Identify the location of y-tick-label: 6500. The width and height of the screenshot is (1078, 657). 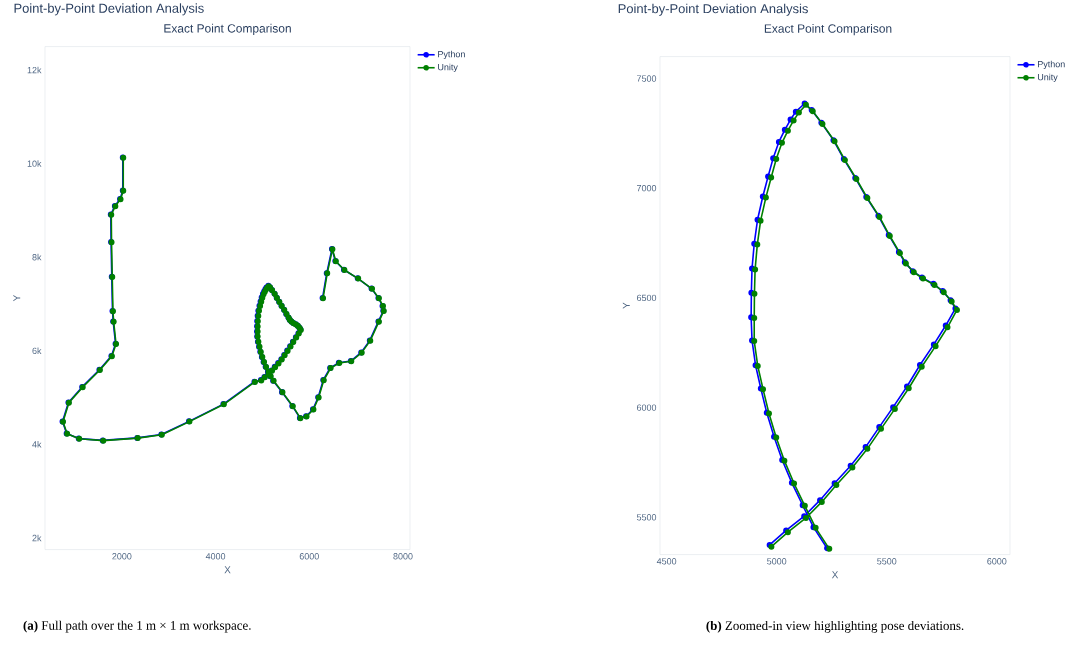
(647, 298).